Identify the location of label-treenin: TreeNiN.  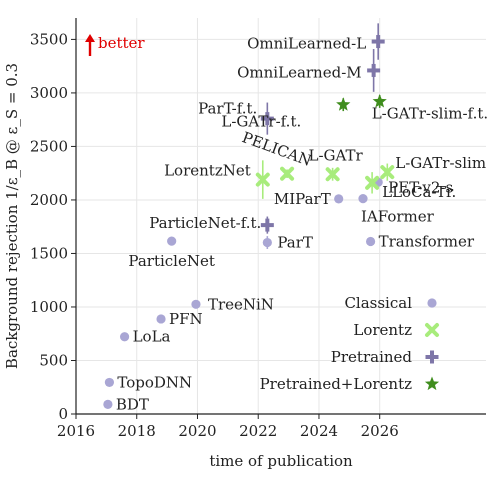
(241, 304).